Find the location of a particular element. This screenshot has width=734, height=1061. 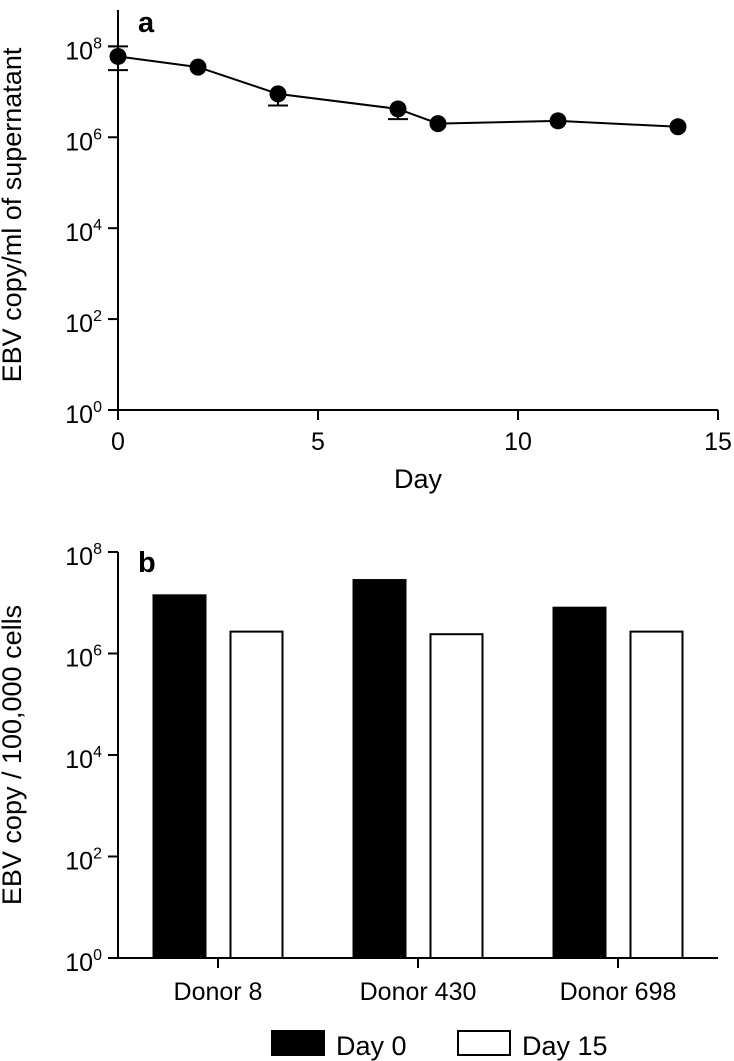

panel-a-y-tick-label: 10⁶ is located at coordinates (83, 141).